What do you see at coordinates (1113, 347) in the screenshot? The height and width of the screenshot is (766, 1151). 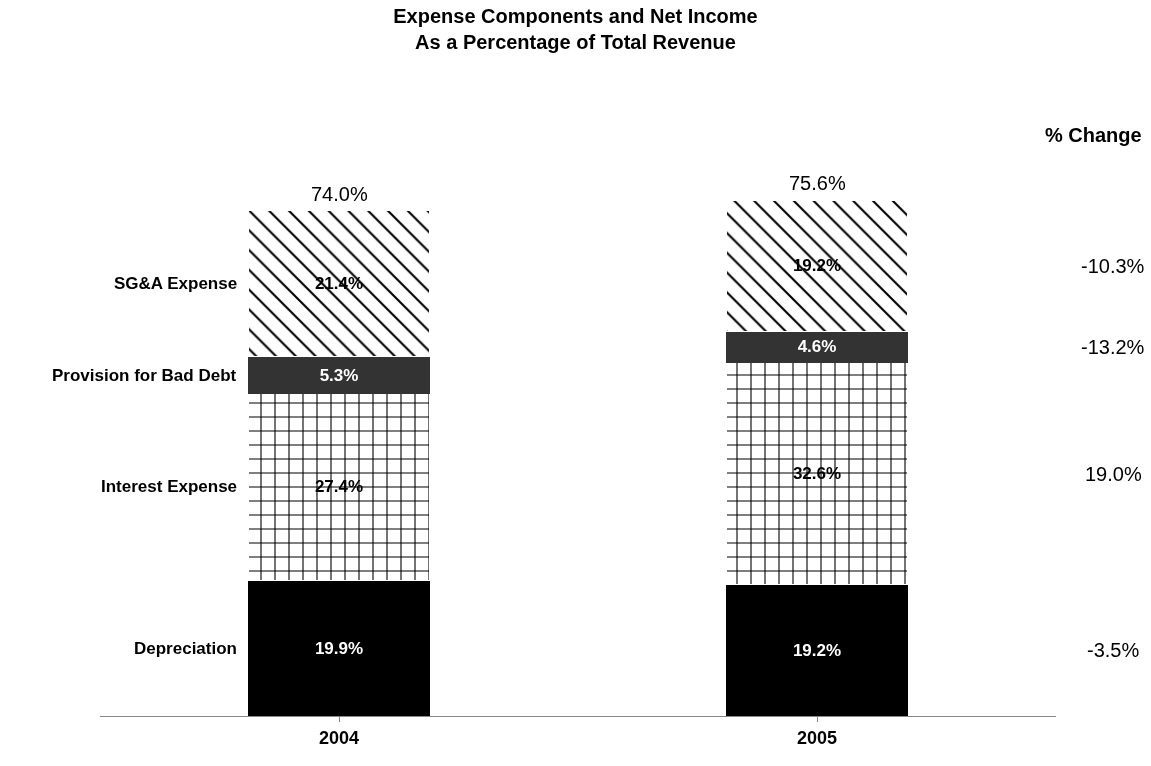 I see `text: -13.2%` at bounding box center [1113, 347].